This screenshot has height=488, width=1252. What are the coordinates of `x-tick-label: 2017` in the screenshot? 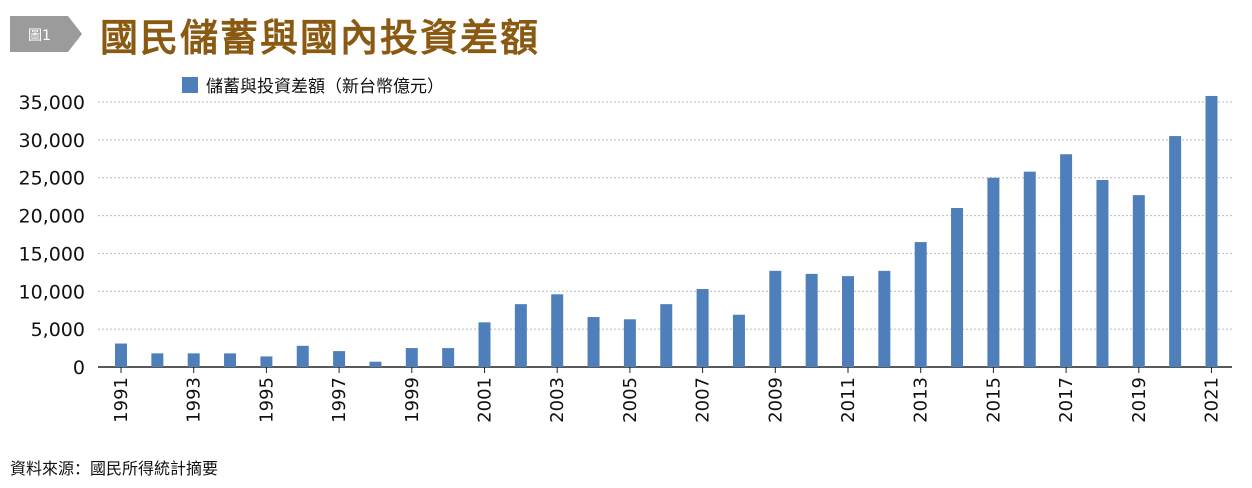 It's located at (1066, 400).